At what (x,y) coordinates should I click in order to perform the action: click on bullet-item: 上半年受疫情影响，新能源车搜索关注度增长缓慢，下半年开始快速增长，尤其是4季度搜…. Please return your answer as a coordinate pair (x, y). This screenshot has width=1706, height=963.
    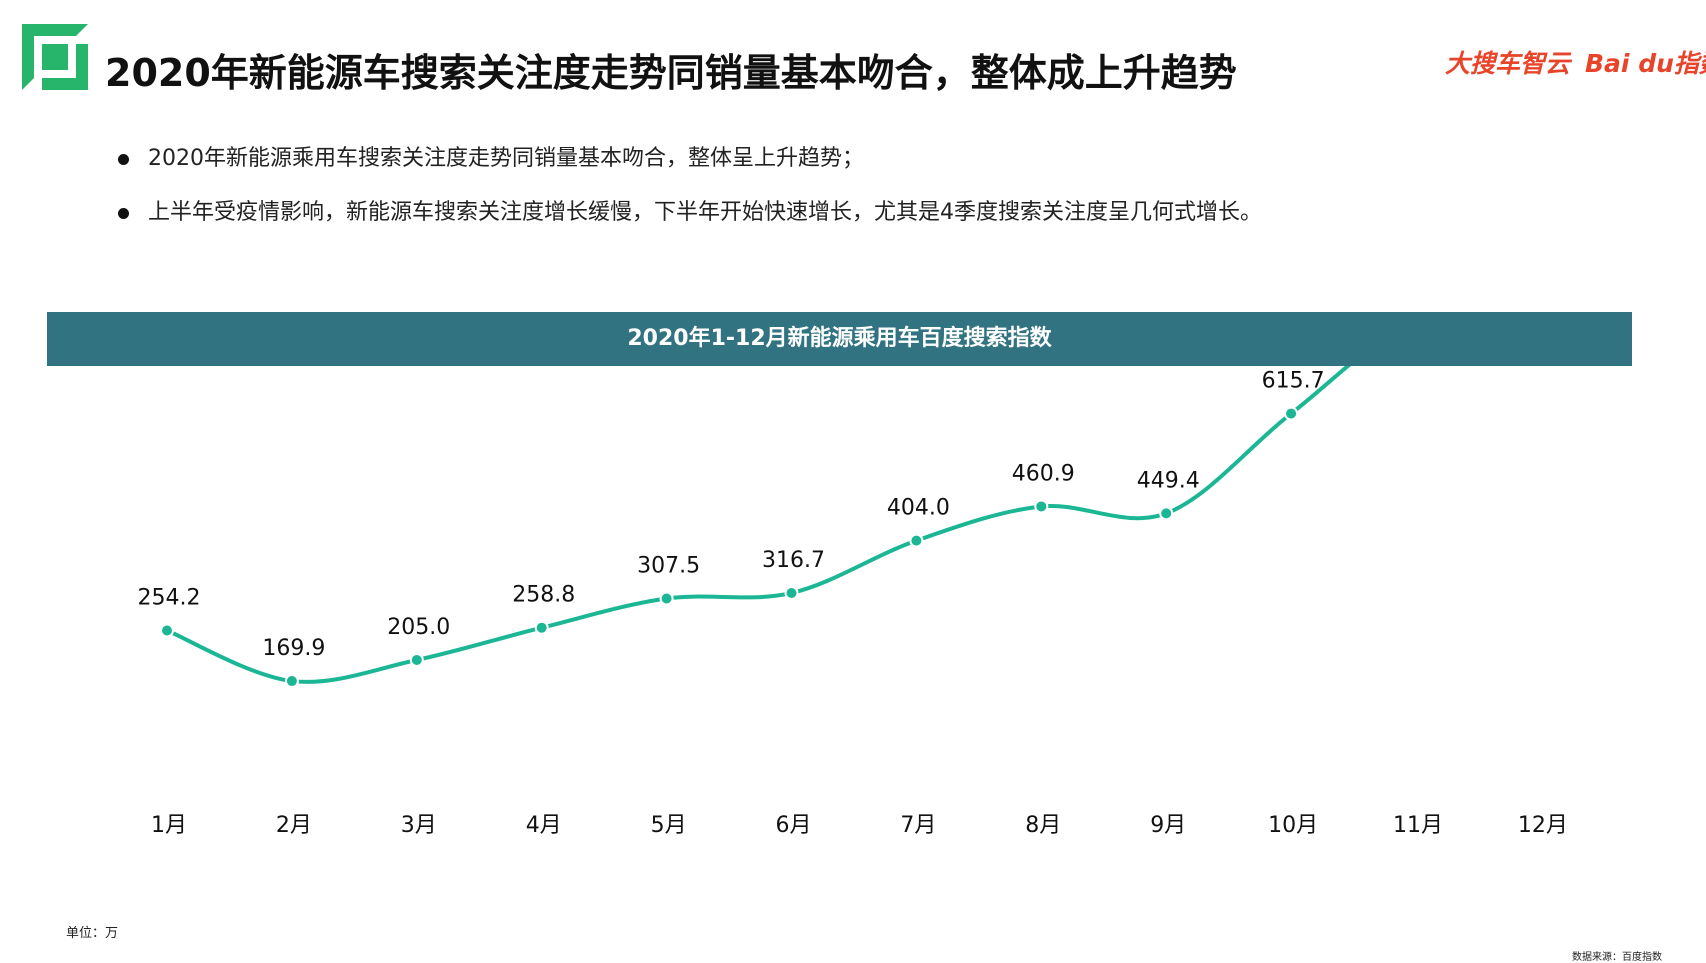
    Looking at the image, I should click on (690, 223).